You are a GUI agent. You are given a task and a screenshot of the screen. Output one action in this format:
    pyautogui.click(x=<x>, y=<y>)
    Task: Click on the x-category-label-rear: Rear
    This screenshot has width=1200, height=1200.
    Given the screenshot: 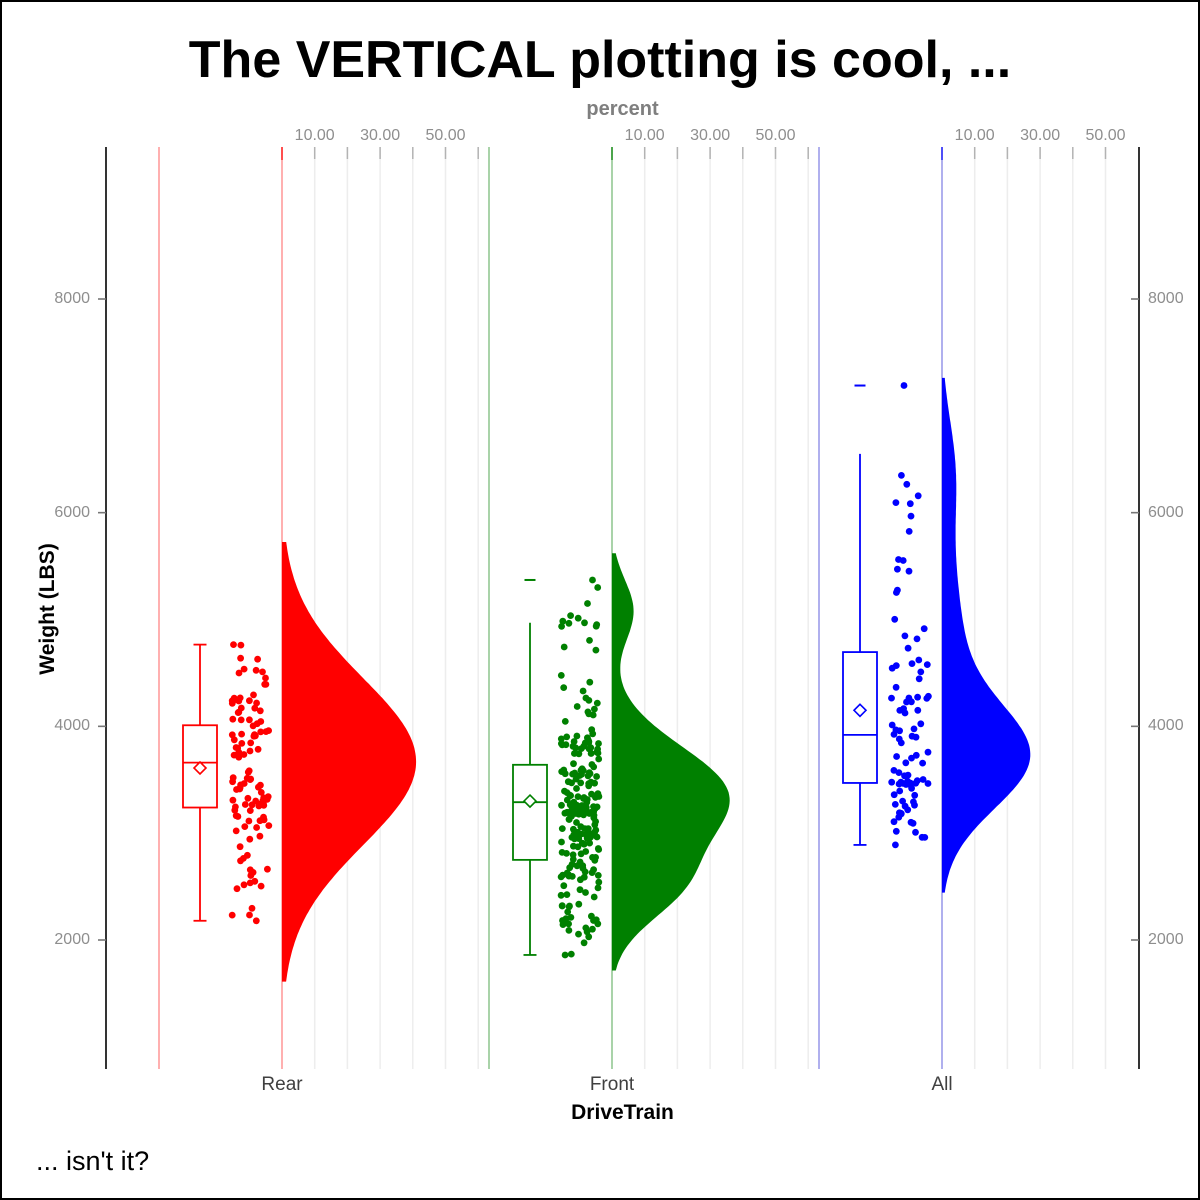 What is the action you would take?
    pyautogui.click(x=282, y=1084)
    